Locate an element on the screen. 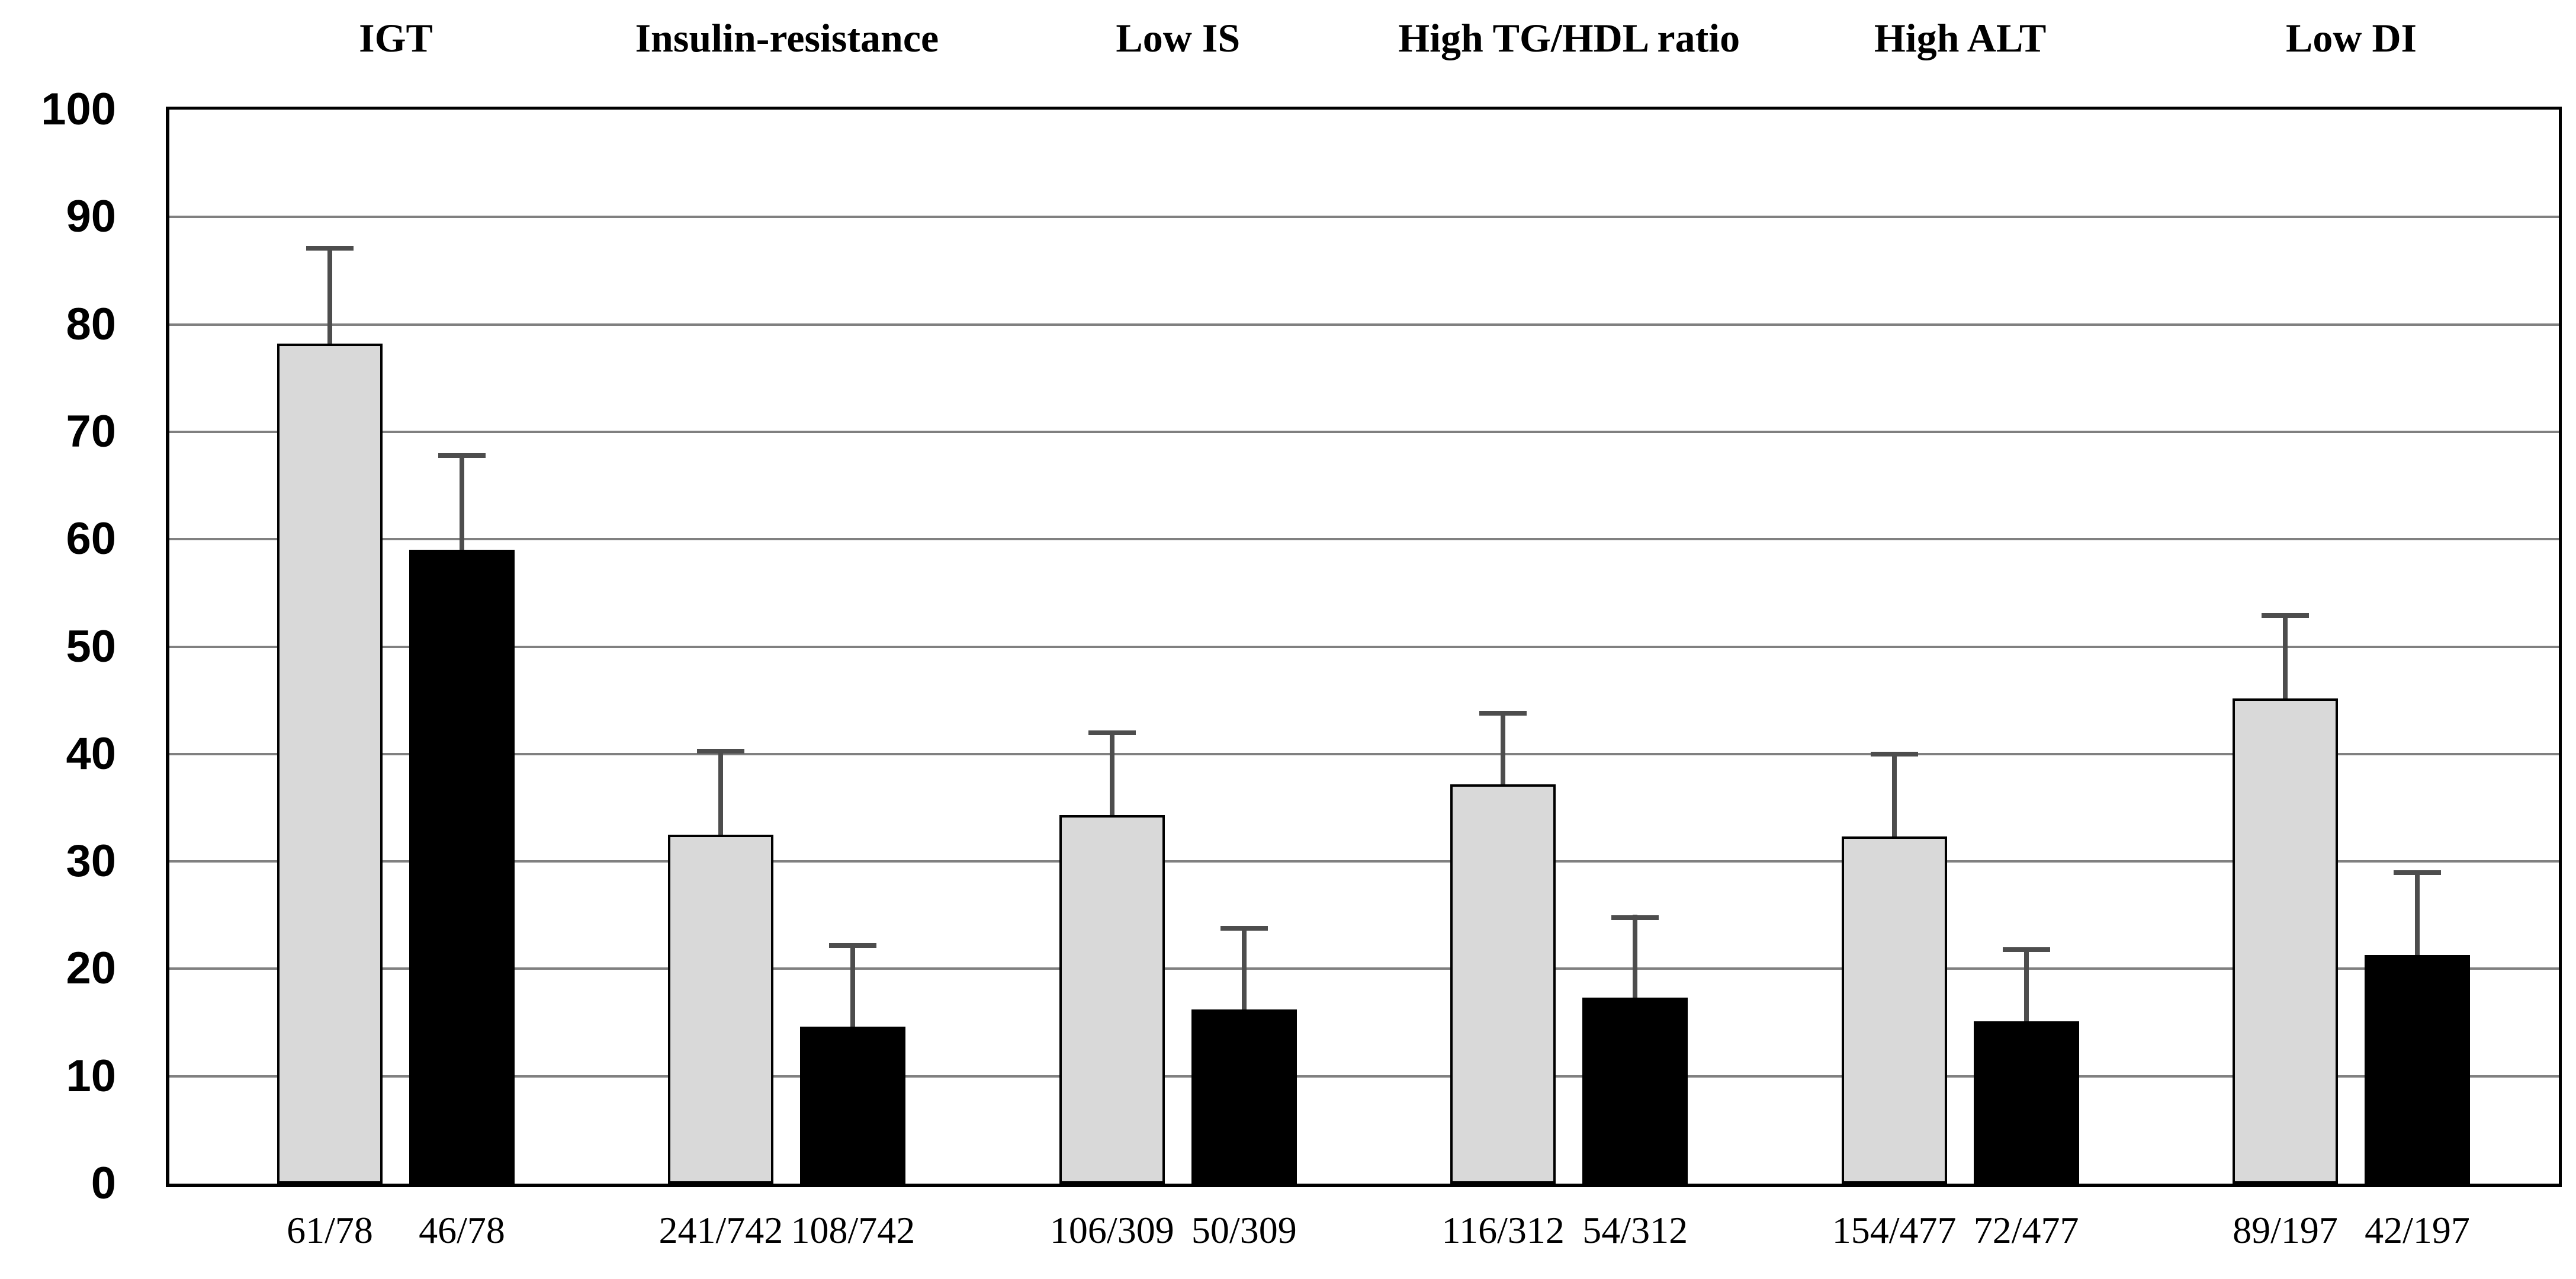  category-label-5: Low DI is located at coordinates (2351, 37).